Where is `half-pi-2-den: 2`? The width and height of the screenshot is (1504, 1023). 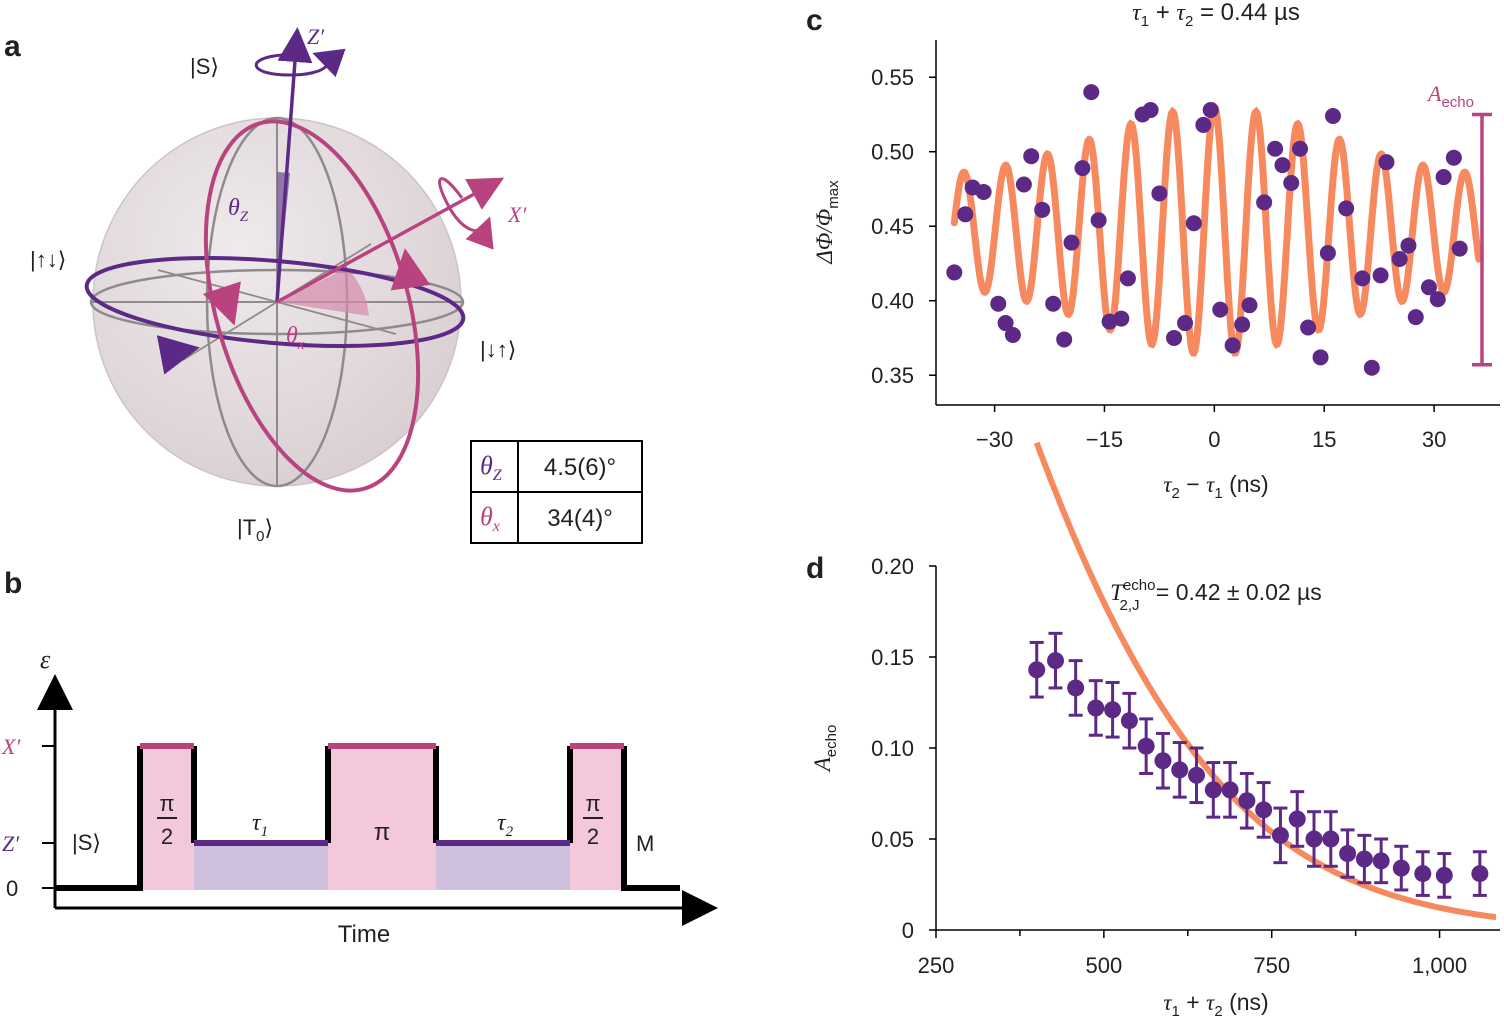
half-pi-2-den: 2 is located at coordinates (593, 836).